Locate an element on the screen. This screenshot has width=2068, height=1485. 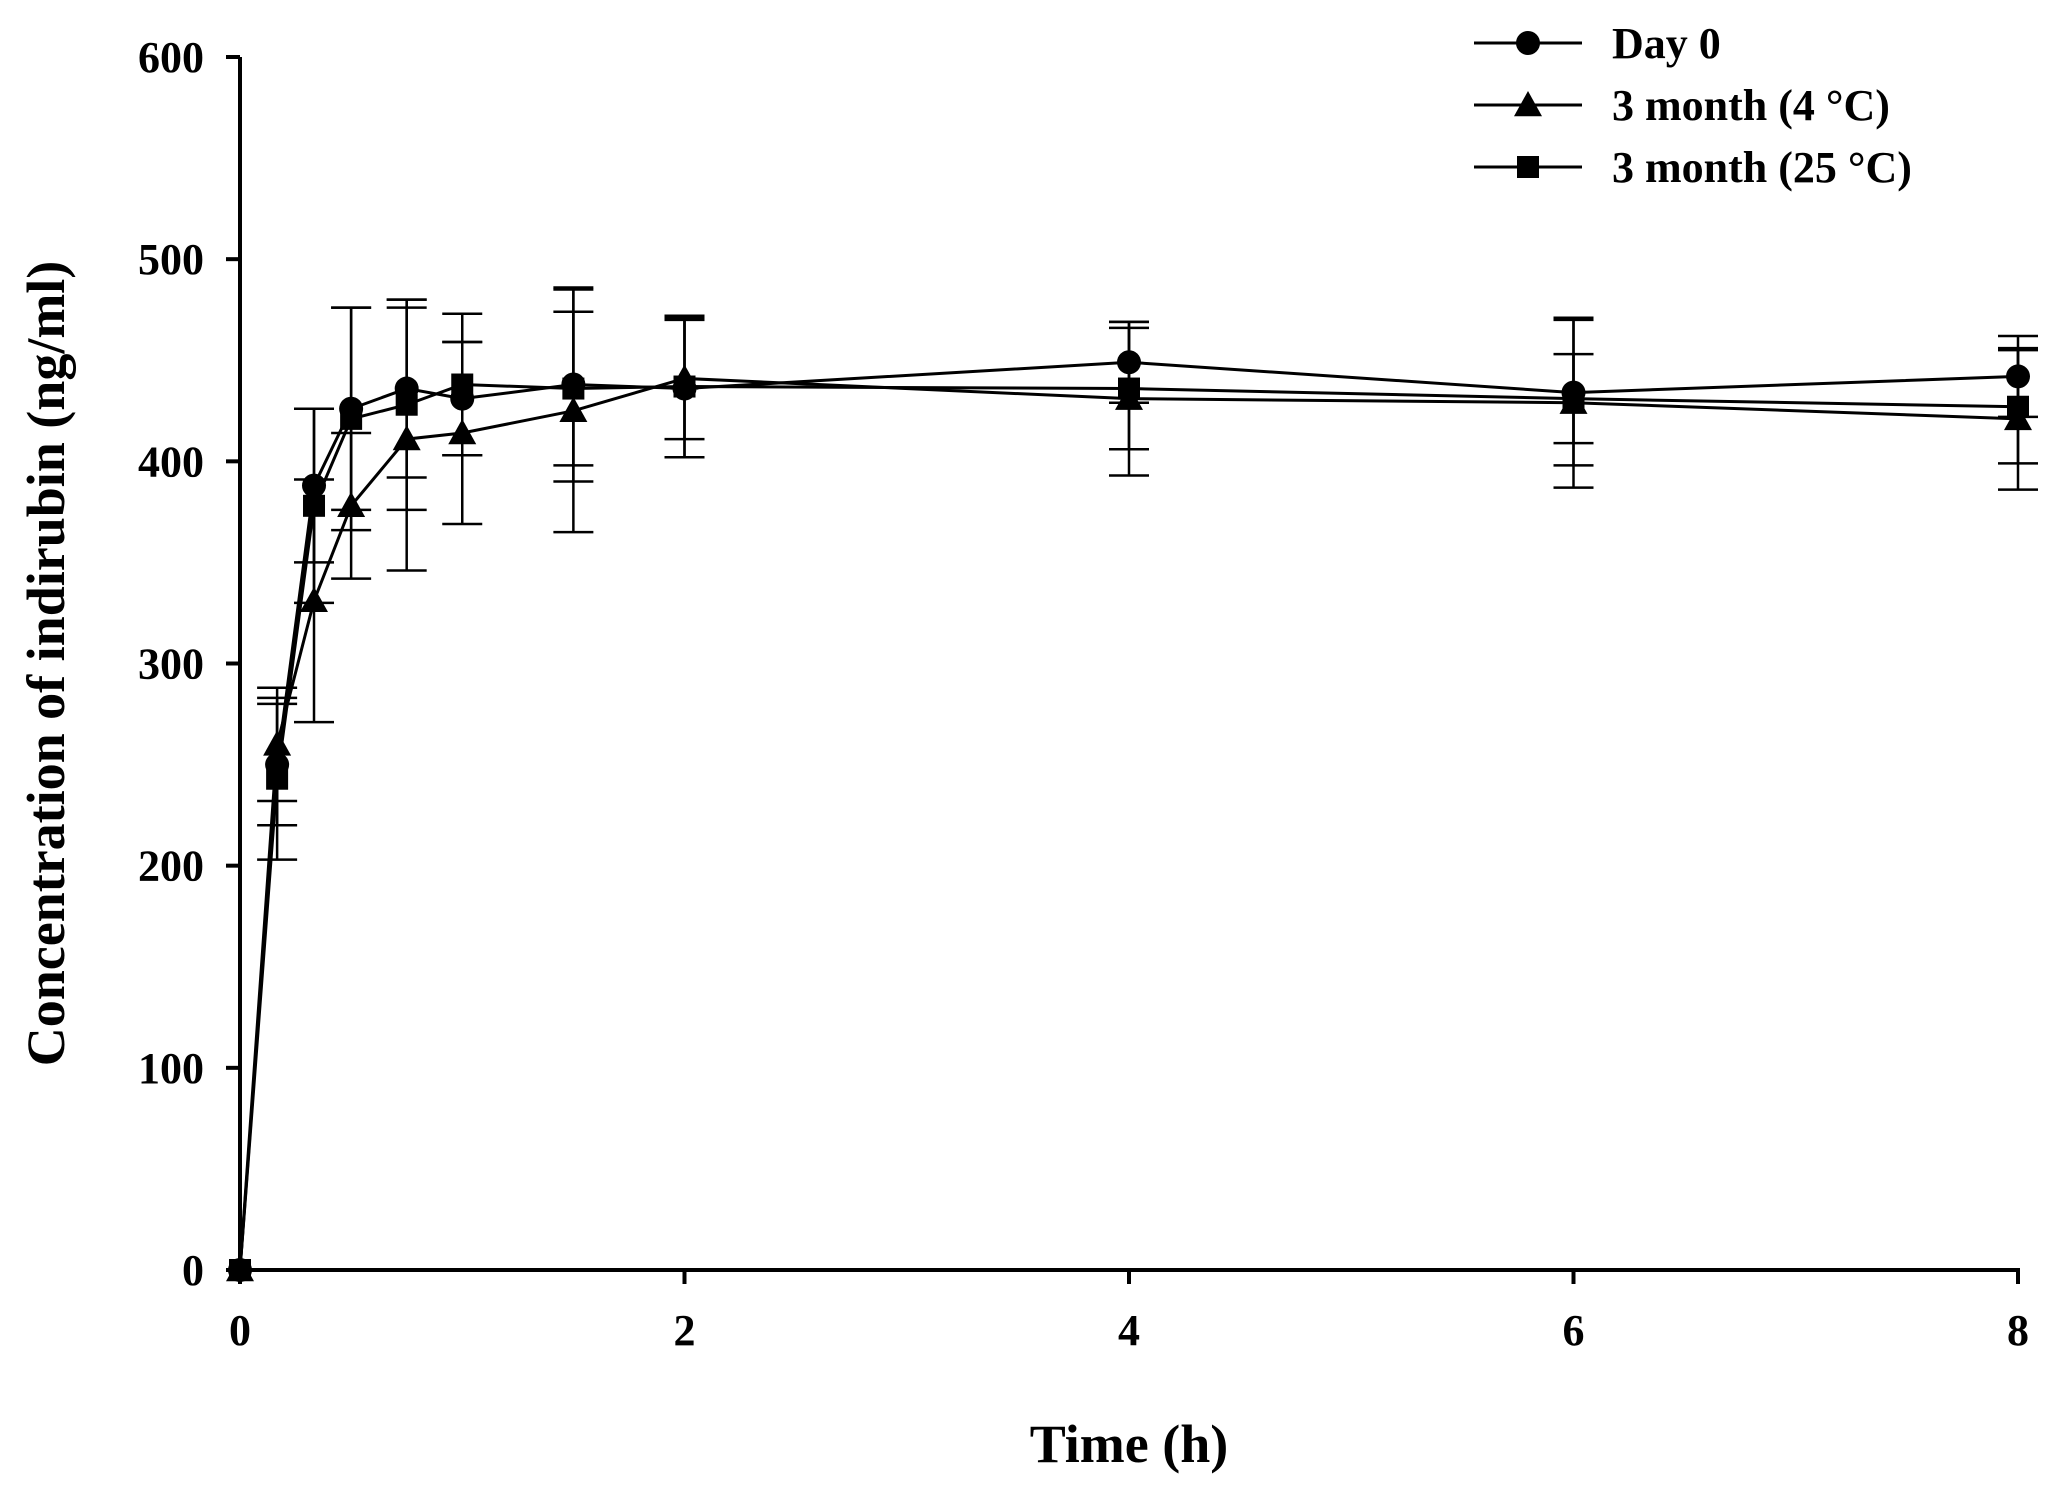
x-axis-title: Time (h) is located at coordinates (1129, 1444).